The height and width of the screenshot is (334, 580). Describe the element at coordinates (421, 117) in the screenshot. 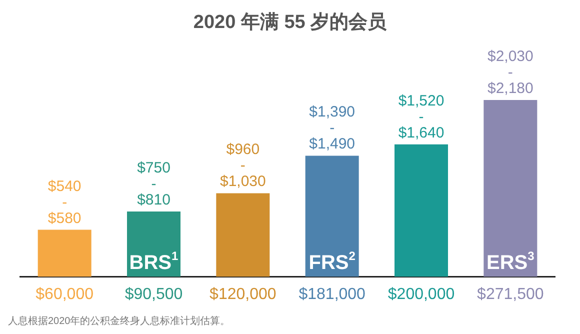

I see `data-label: $1,520 - $1,640` at that location.